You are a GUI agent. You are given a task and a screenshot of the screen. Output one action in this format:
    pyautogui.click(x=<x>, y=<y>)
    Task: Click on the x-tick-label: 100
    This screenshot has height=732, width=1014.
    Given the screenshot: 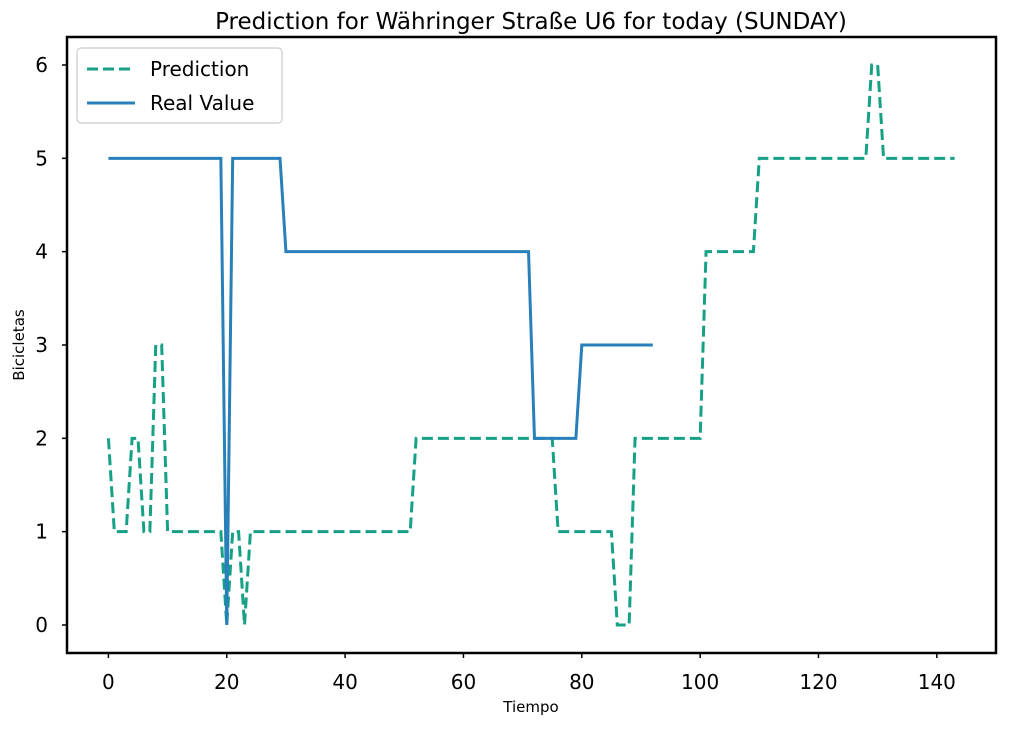 What is the action you would take?
    pyautogui.click(x=700, y=682)
    